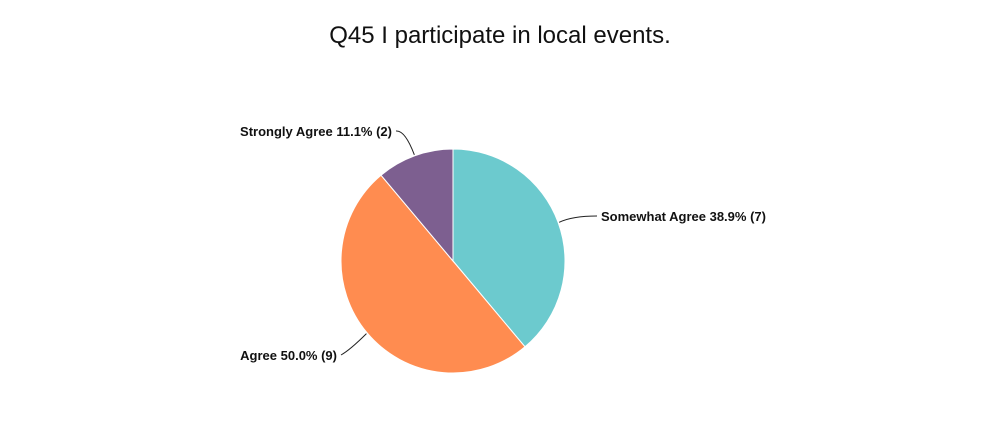  I want to click on leader-lines, so click(469, 243).